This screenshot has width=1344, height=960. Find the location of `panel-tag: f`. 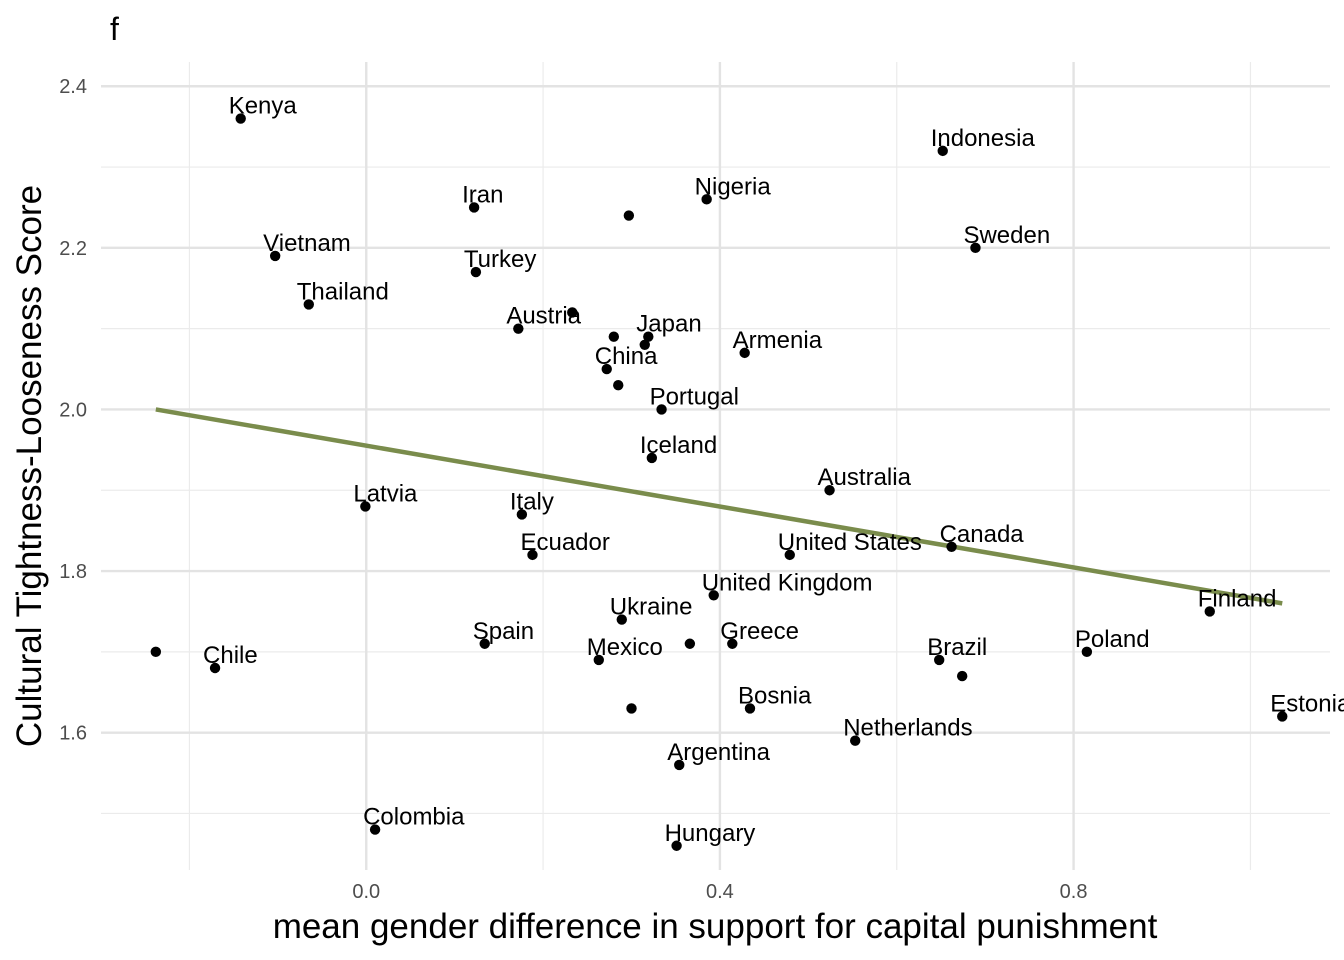

panel-tag: f is located at coordinates (114, 29).